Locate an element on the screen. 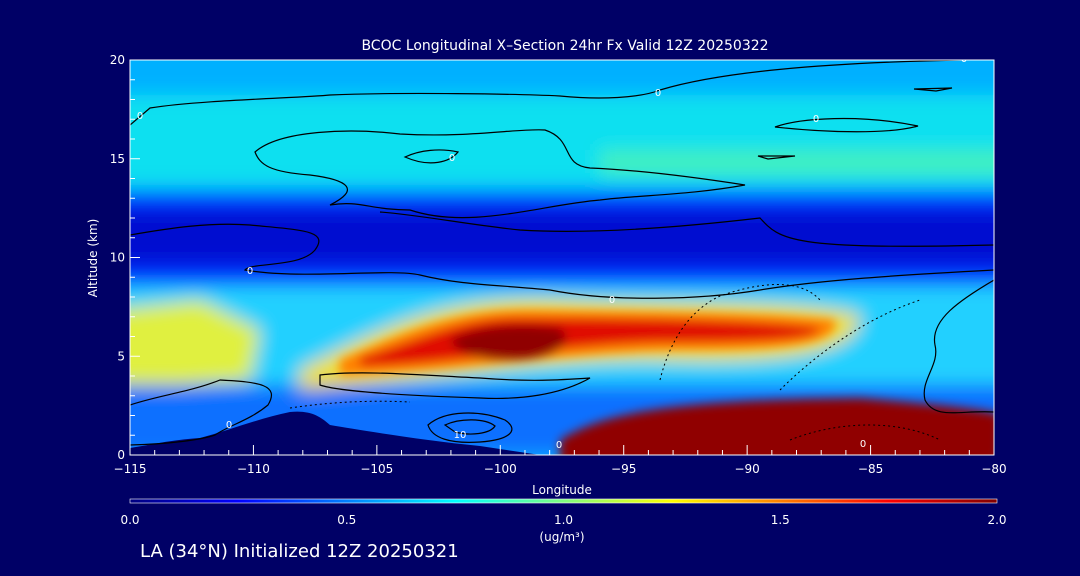 The width and height of the screenshot is (1080, 576). x-tick-label: −110 is located at coordinates (253, 469).